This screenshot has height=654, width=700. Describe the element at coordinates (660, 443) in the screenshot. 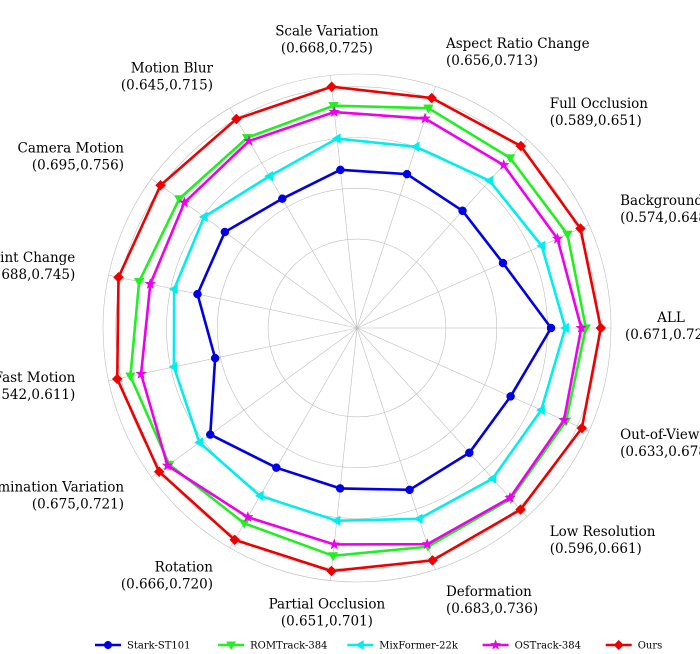

I see `axis-label: Out-of-View(0.633,0.678)` at that location.